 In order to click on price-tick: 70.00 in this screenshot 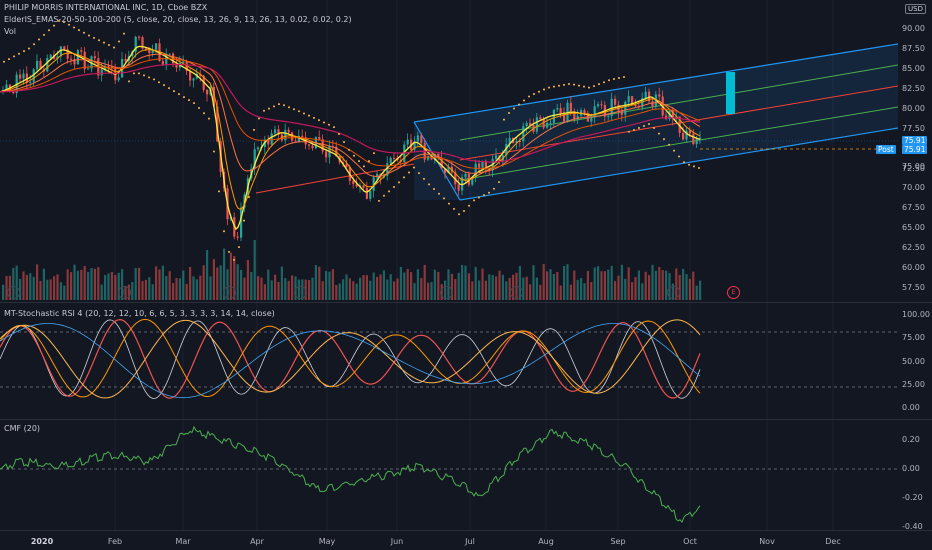, I will do `click(913, 187)`.